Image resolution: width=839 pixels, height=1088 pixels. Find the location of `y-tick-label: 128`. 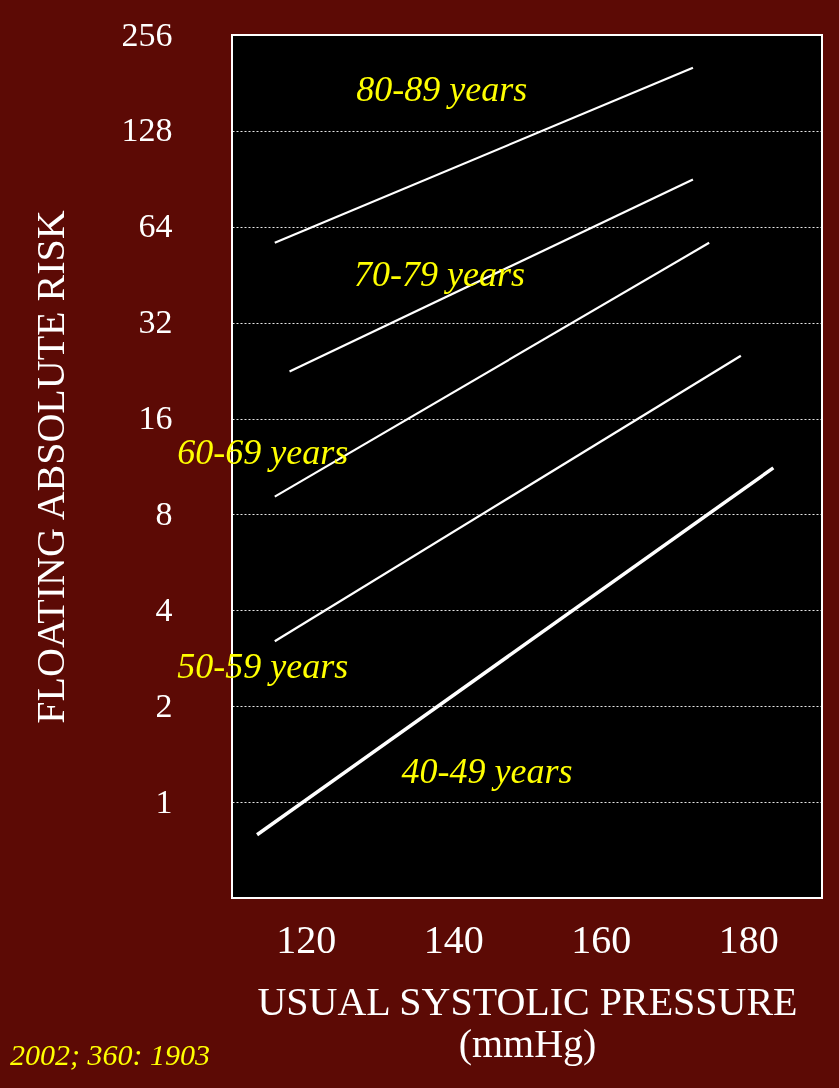

y-tick-label: 128 is located at coordinates (147, 130).